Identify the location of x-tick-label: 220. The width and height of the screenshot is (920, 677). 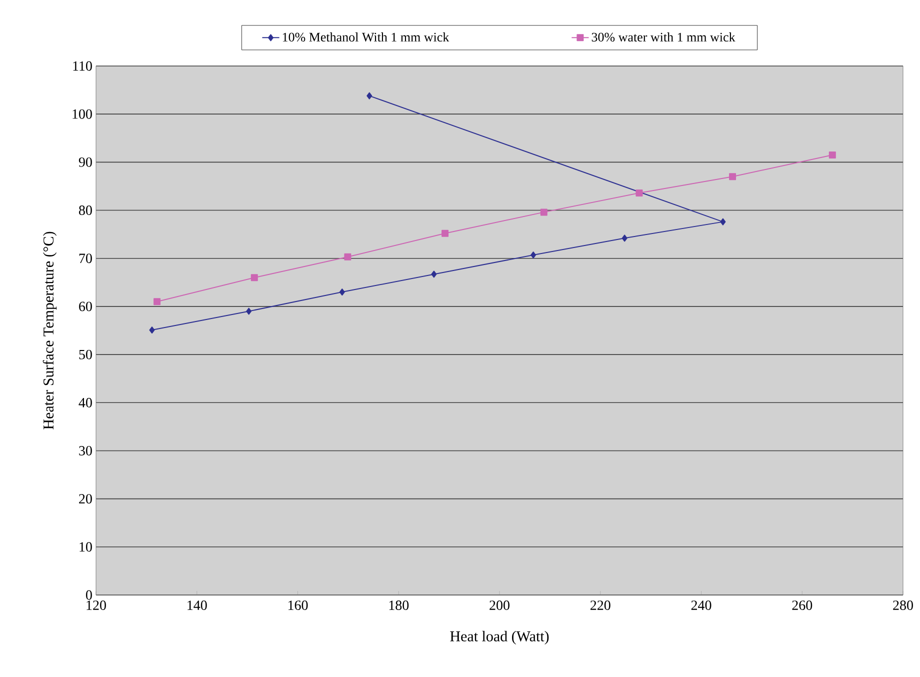
(600, 605).